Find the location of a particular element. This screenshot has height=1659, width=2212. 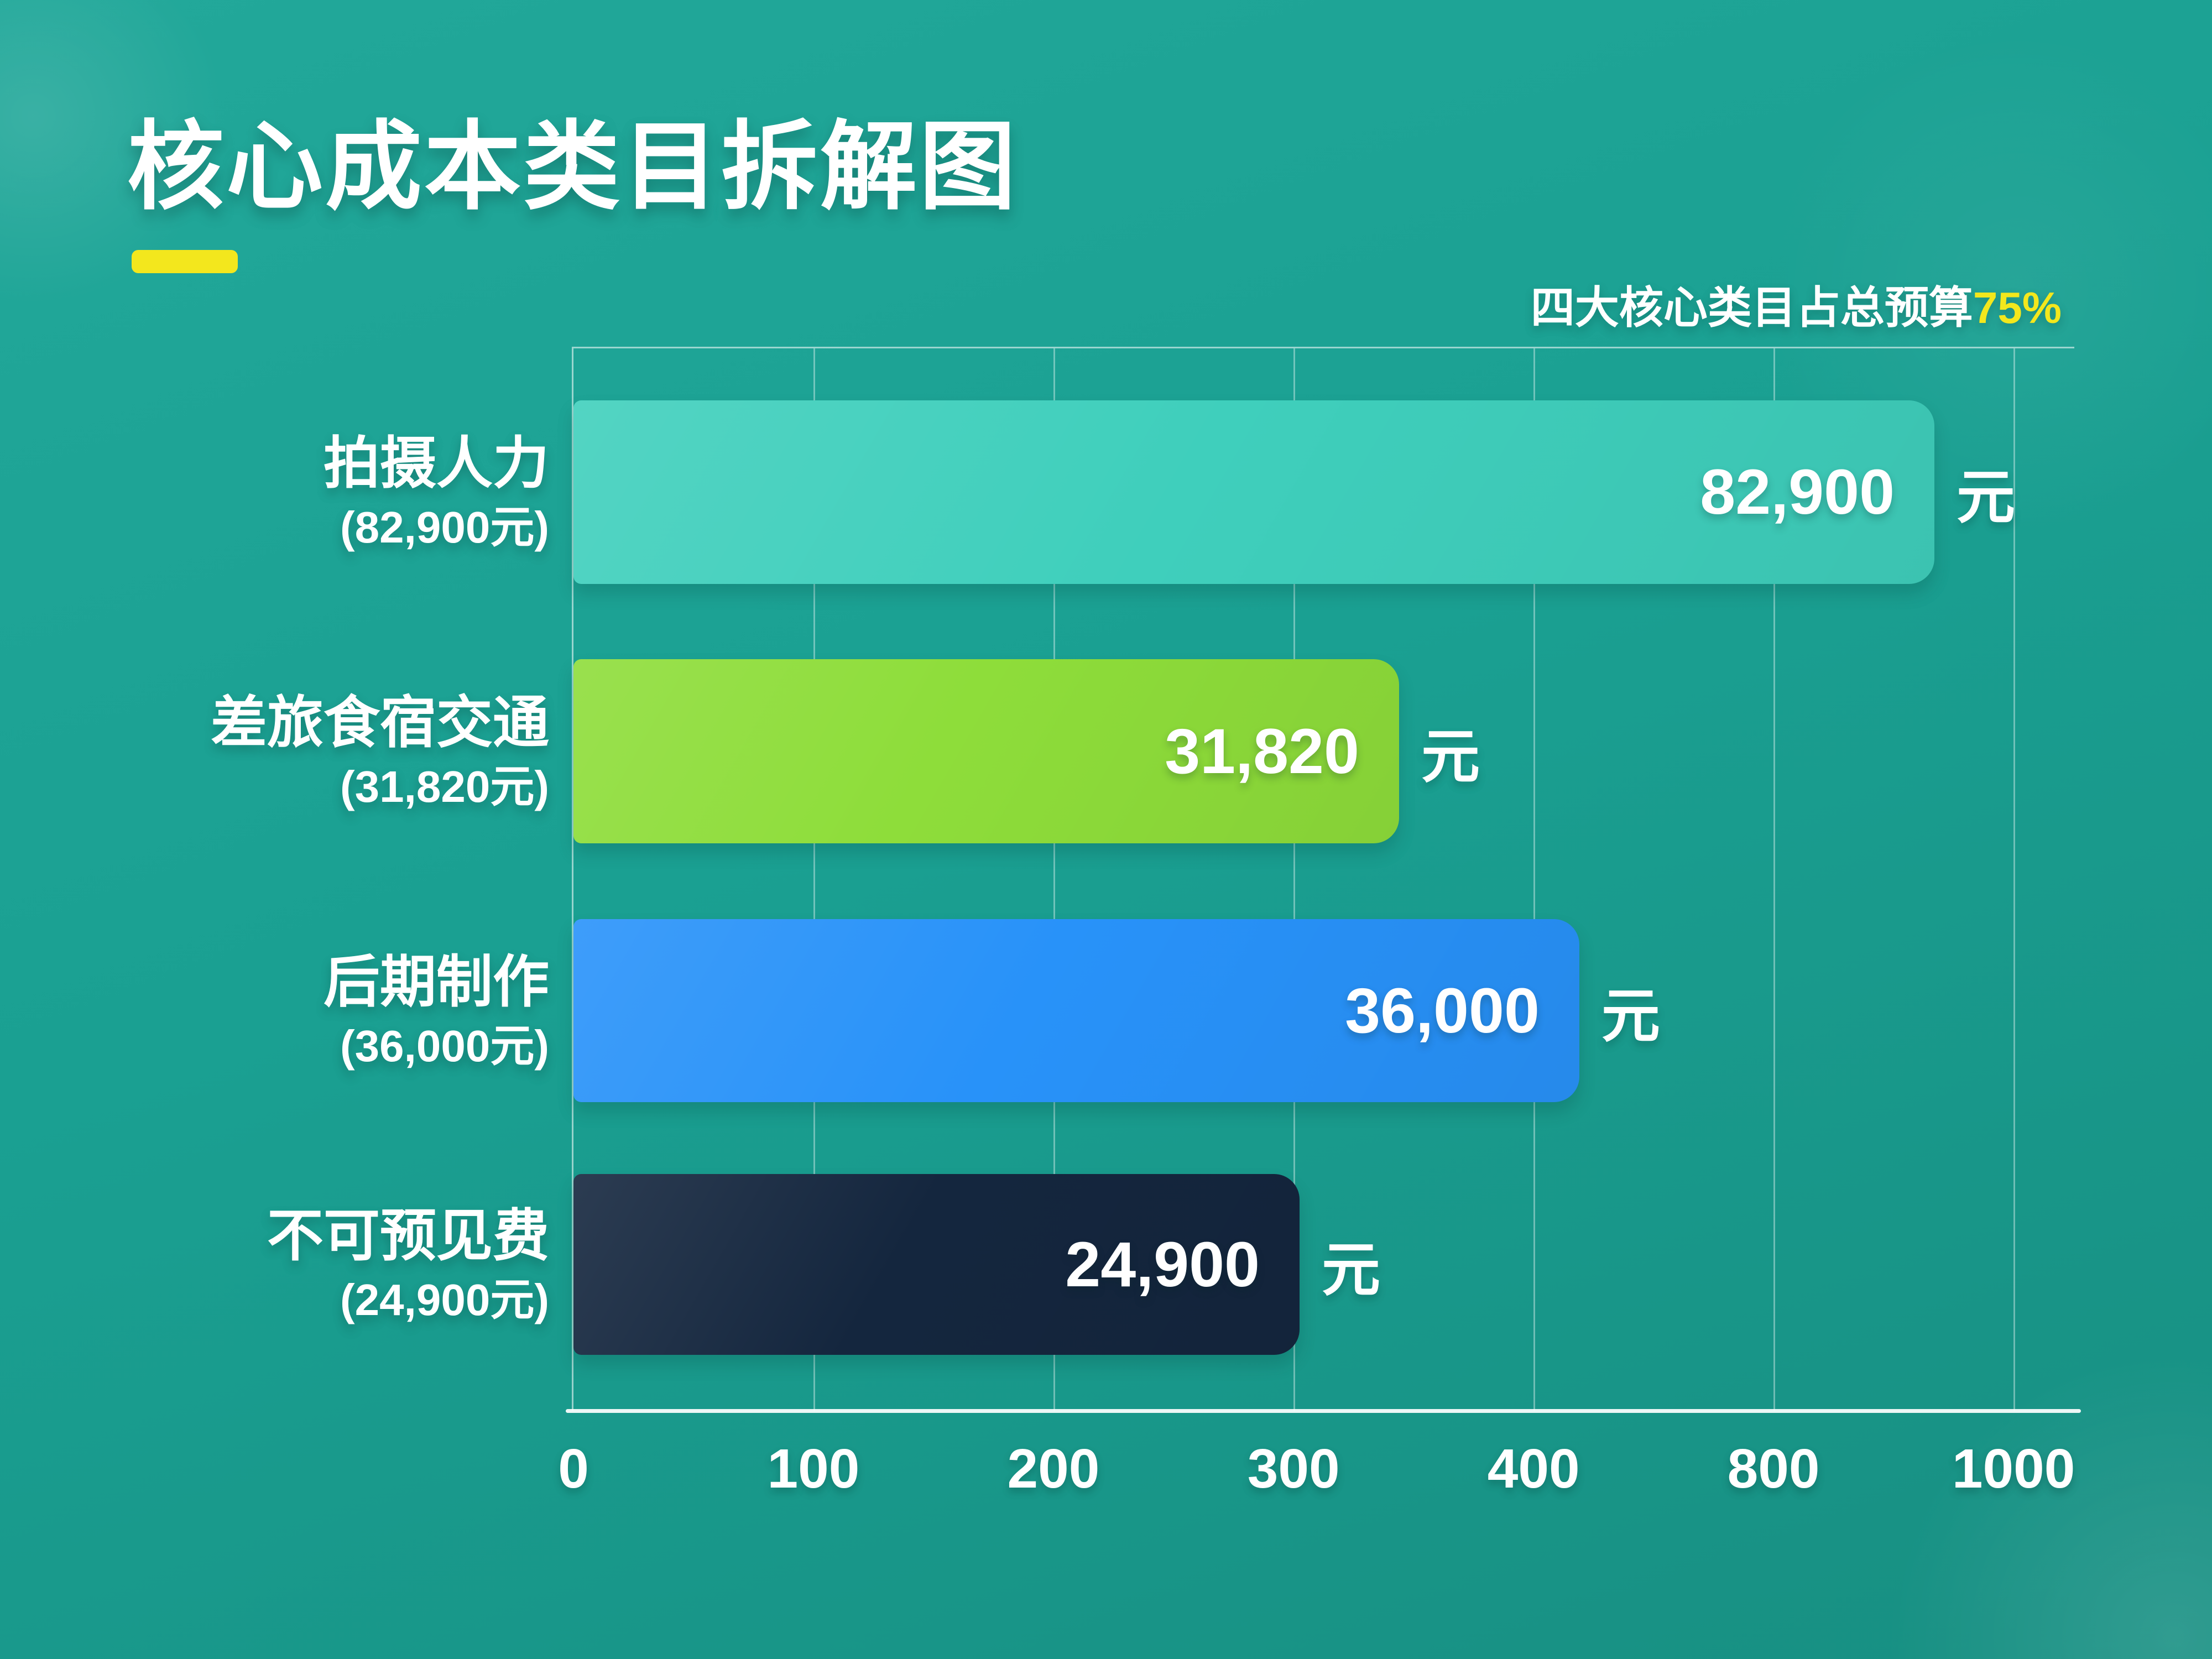

title-underline-accent is located at coordinates (185, 261).